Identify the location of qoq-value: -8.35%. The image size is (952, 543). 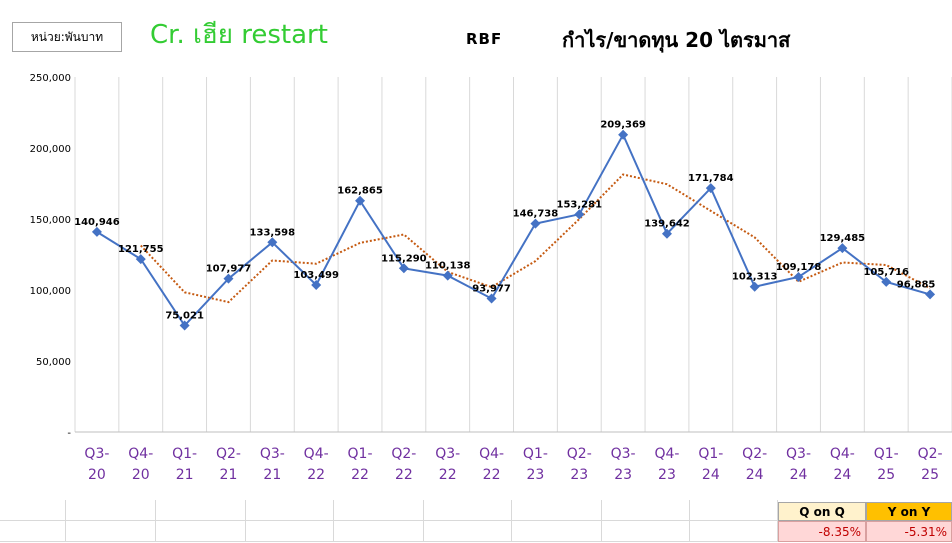
(822, 531).